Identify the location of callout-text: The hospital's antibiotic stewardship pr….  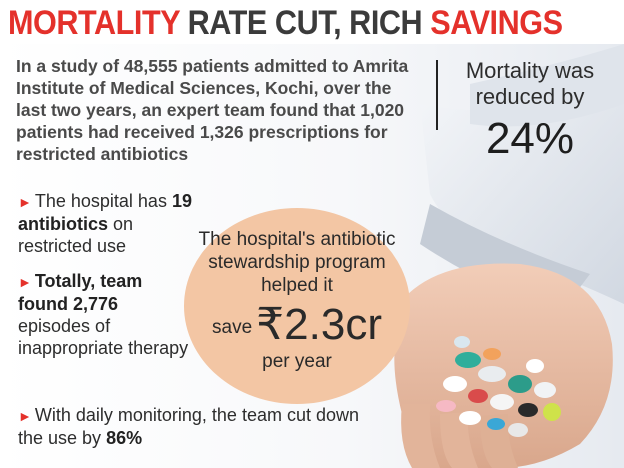
(297, 262).